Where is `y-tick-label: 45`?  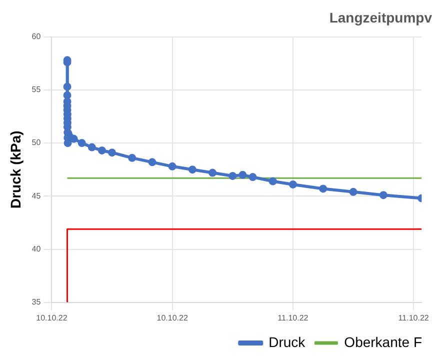
y-tick-label: 45 is located at coordinates (37, 195).